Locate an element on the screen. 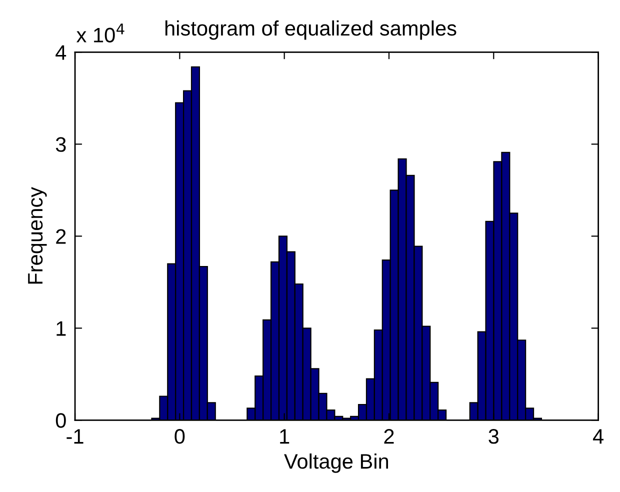 Image resolution: width=620 pixels, height=492 pixels. x-tick-label: 3 is located at coordinates (493, 436).